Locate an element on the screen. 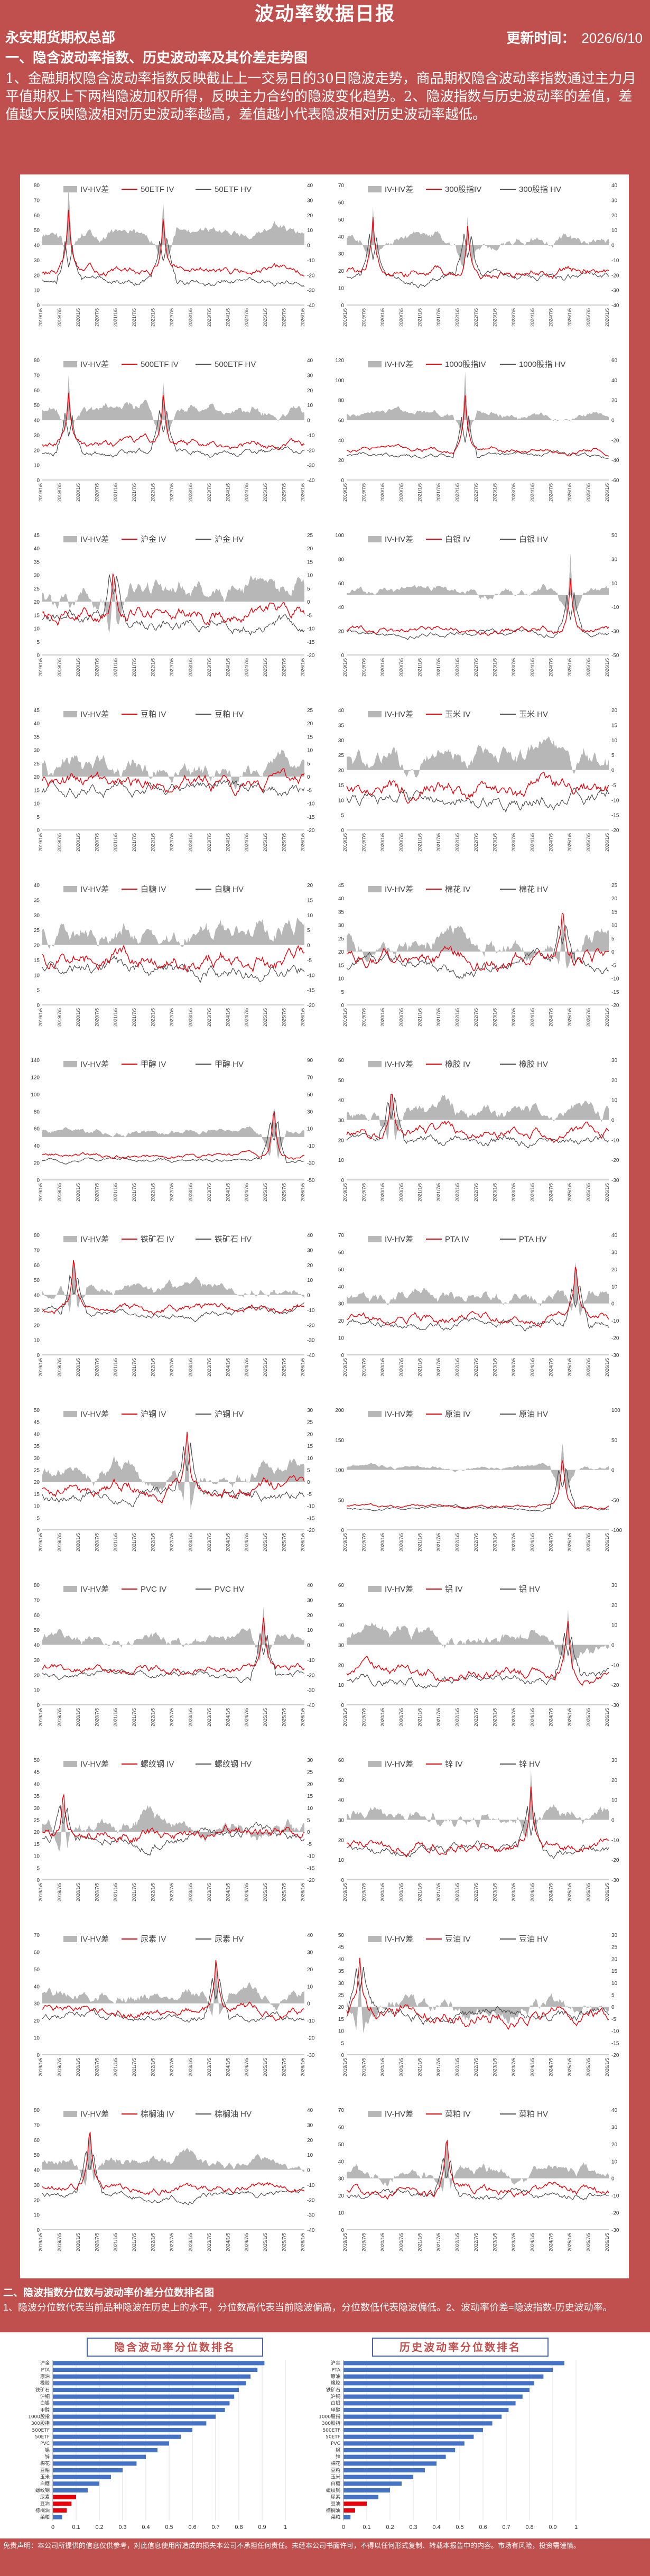 The image size is (650, 2576). x-tick-label: 2019/7/5 is located at coordinates (363, 2242).